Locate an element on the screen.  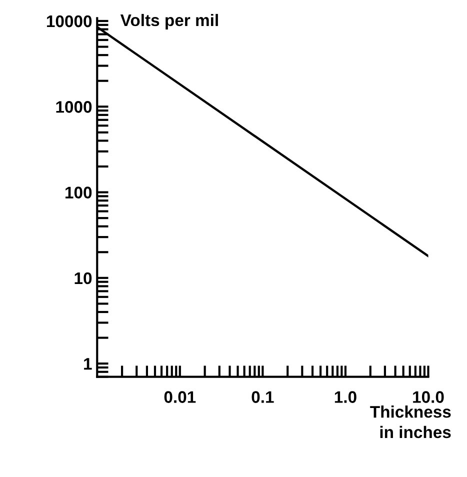
y-tick-label: 1000 is located at coordinates (74, 107).